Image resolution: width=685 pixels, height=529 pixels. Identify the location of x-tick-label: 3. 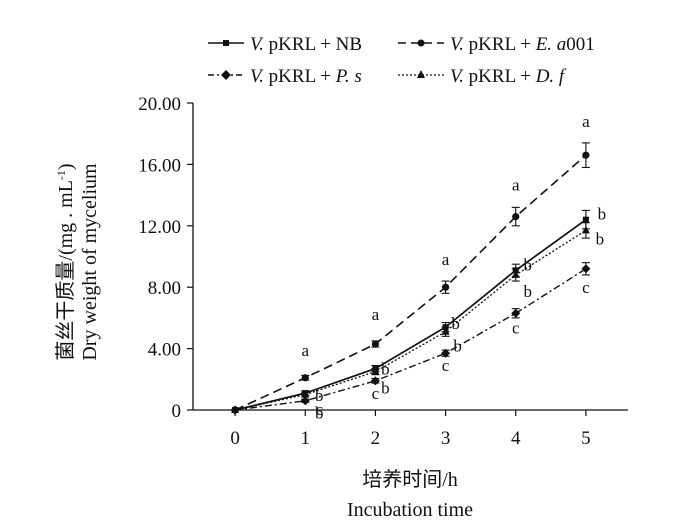
(446, 438).